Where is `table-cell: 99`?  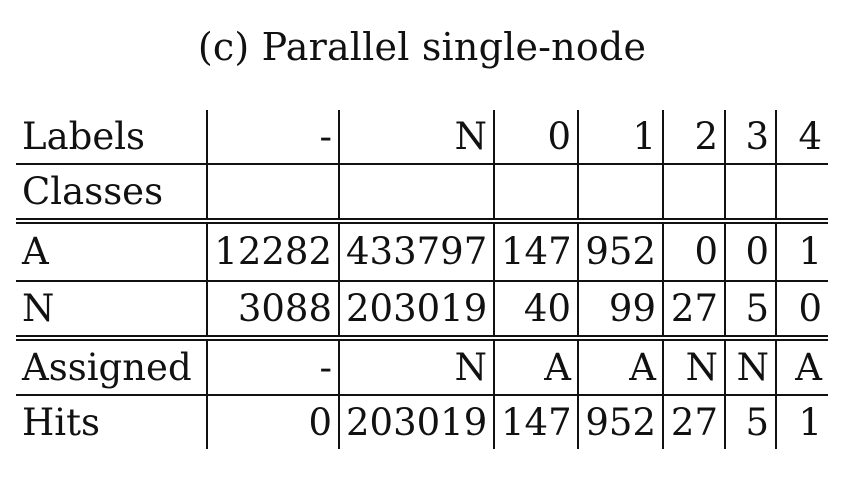
table-cell: 99 is located at coordinates (620, 311).